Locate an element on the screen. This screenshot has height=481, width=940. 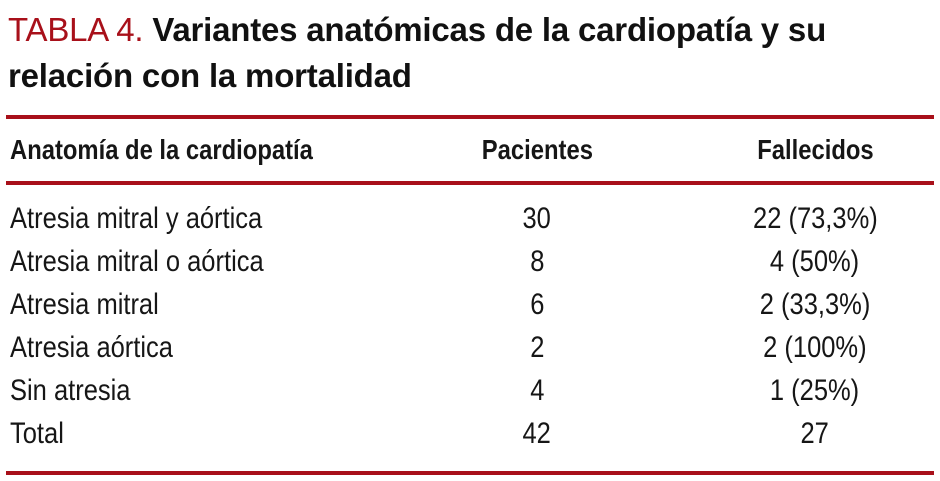
table-number-label: TABLA 4. is located at coordinates (76, 29).